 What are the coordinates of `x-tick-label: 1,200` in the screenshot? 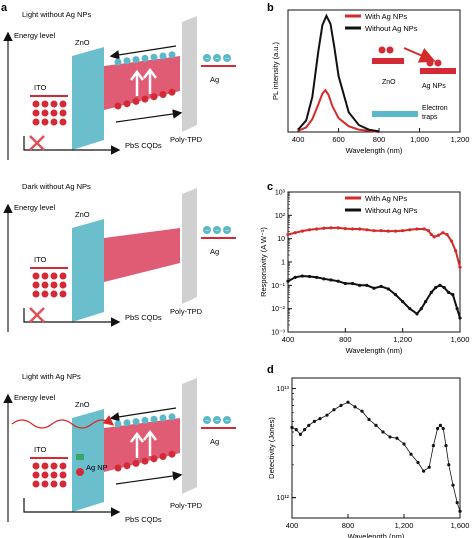 It's located at (402, 339).